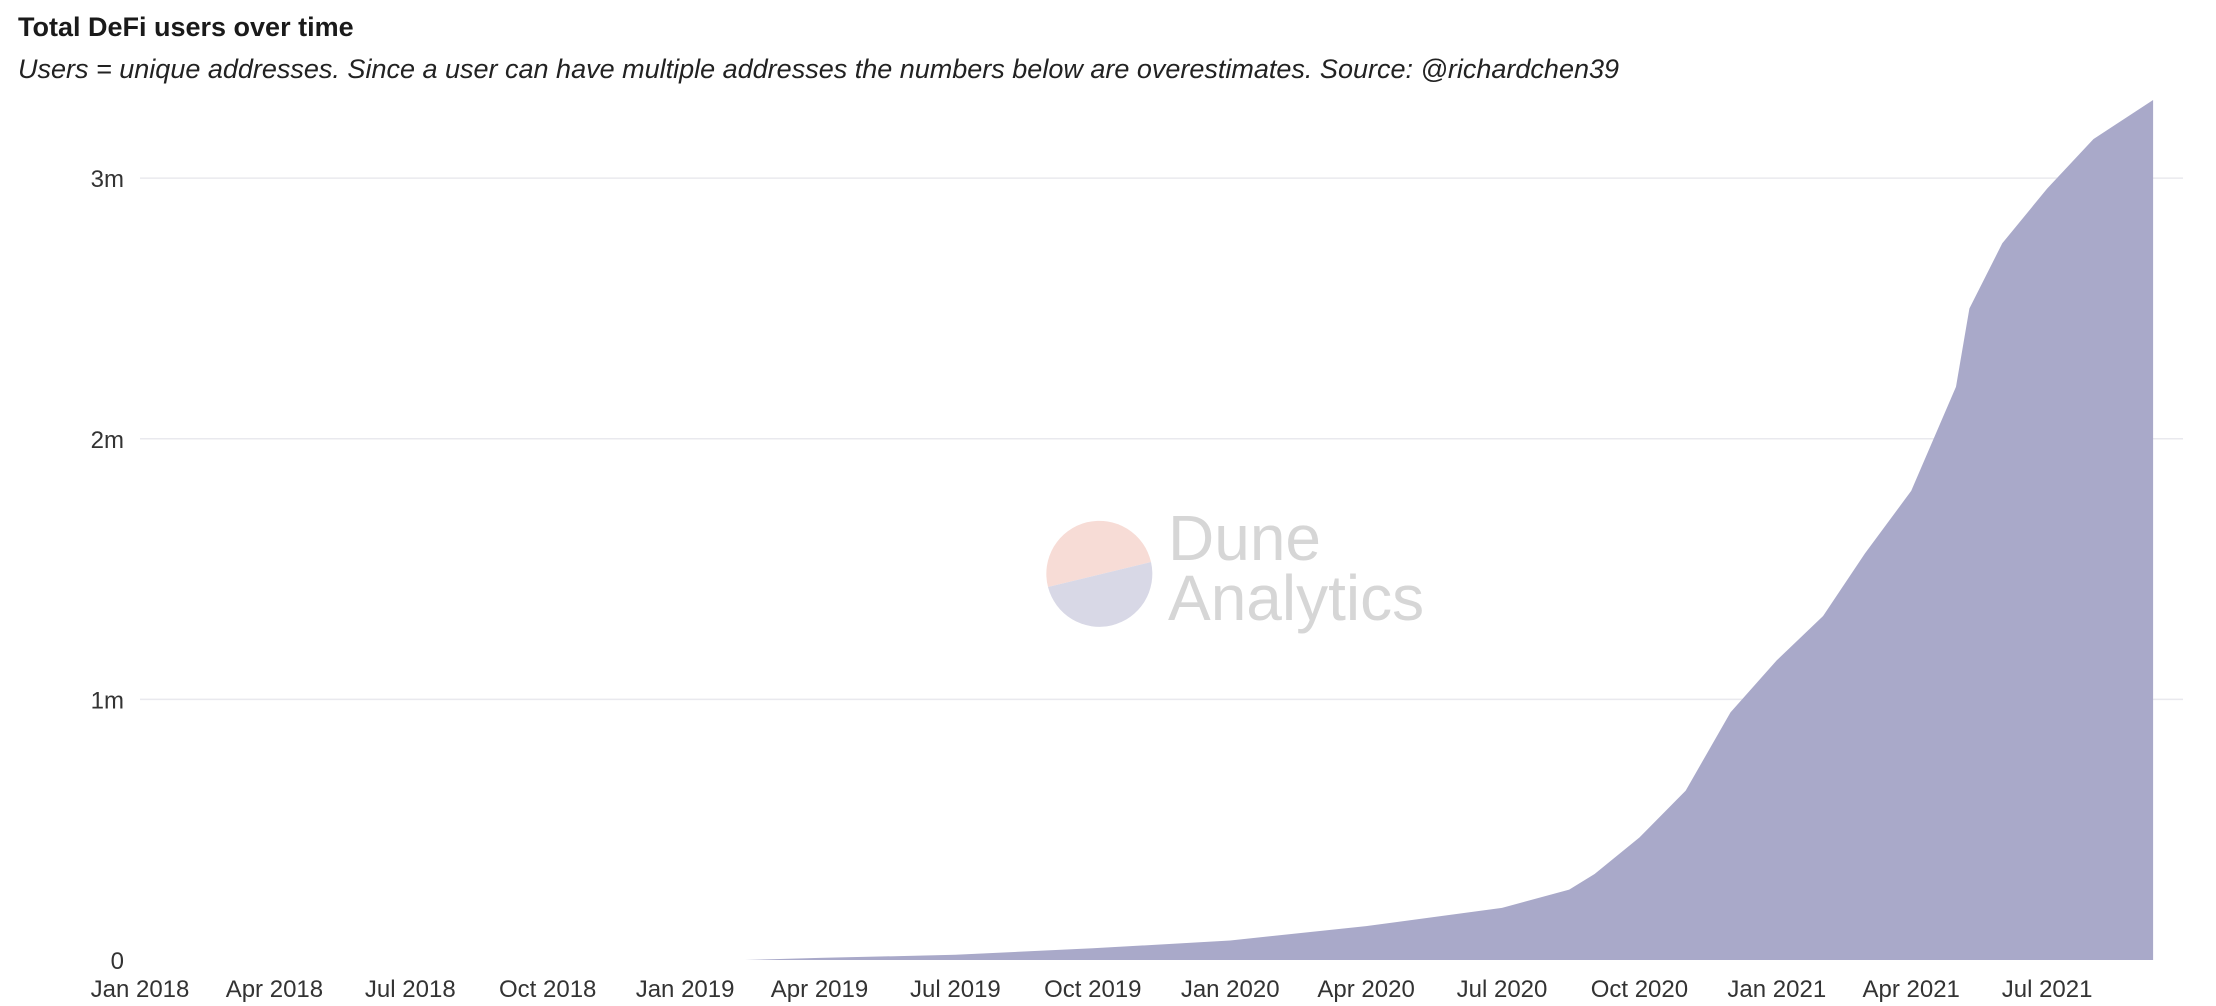 This screenshot has height=1006, width=2216. What do you see at coordinates (107, 440) in the screenshot?
I see `y-tick-label: 2m` at bounding box center [107, 440].